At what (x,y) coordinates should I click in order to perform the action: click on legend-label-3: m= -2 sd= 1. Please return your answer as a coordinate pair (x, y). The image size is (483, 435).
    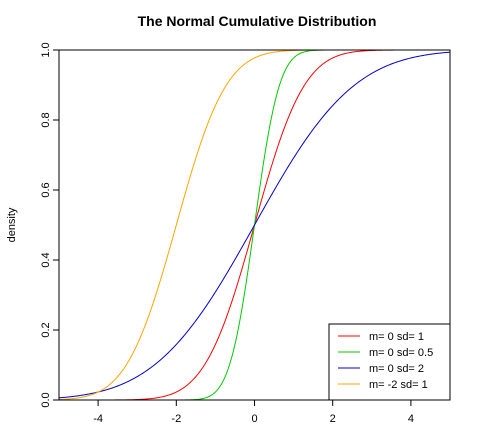
    Looking at the image, I should click on (398, 385).